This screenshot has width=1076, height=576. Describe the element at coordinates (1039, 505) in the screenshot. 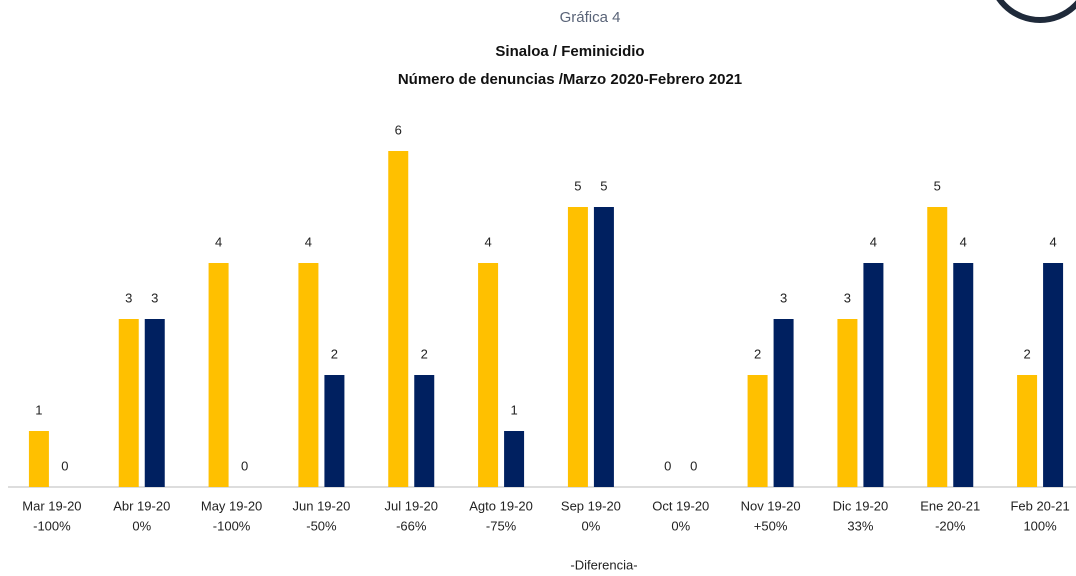

I see `x-tick-label: Feb 20-21` at that location.